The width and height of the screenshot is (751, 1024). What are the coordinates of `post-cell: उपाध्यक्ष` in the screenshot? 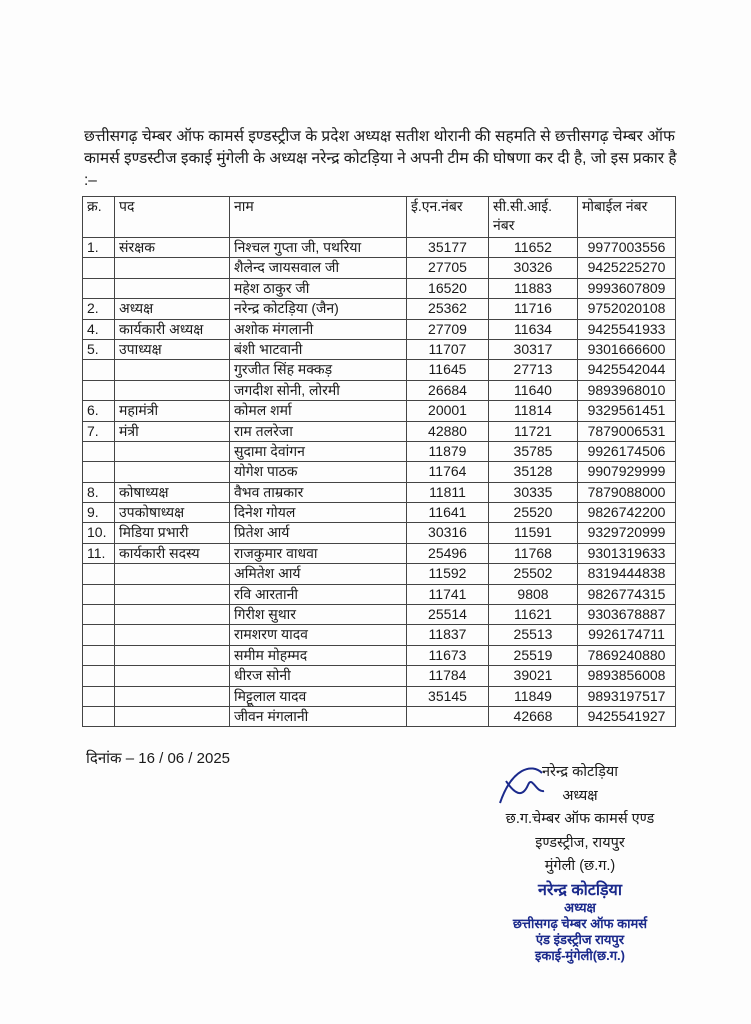 It's located at (172, 349).